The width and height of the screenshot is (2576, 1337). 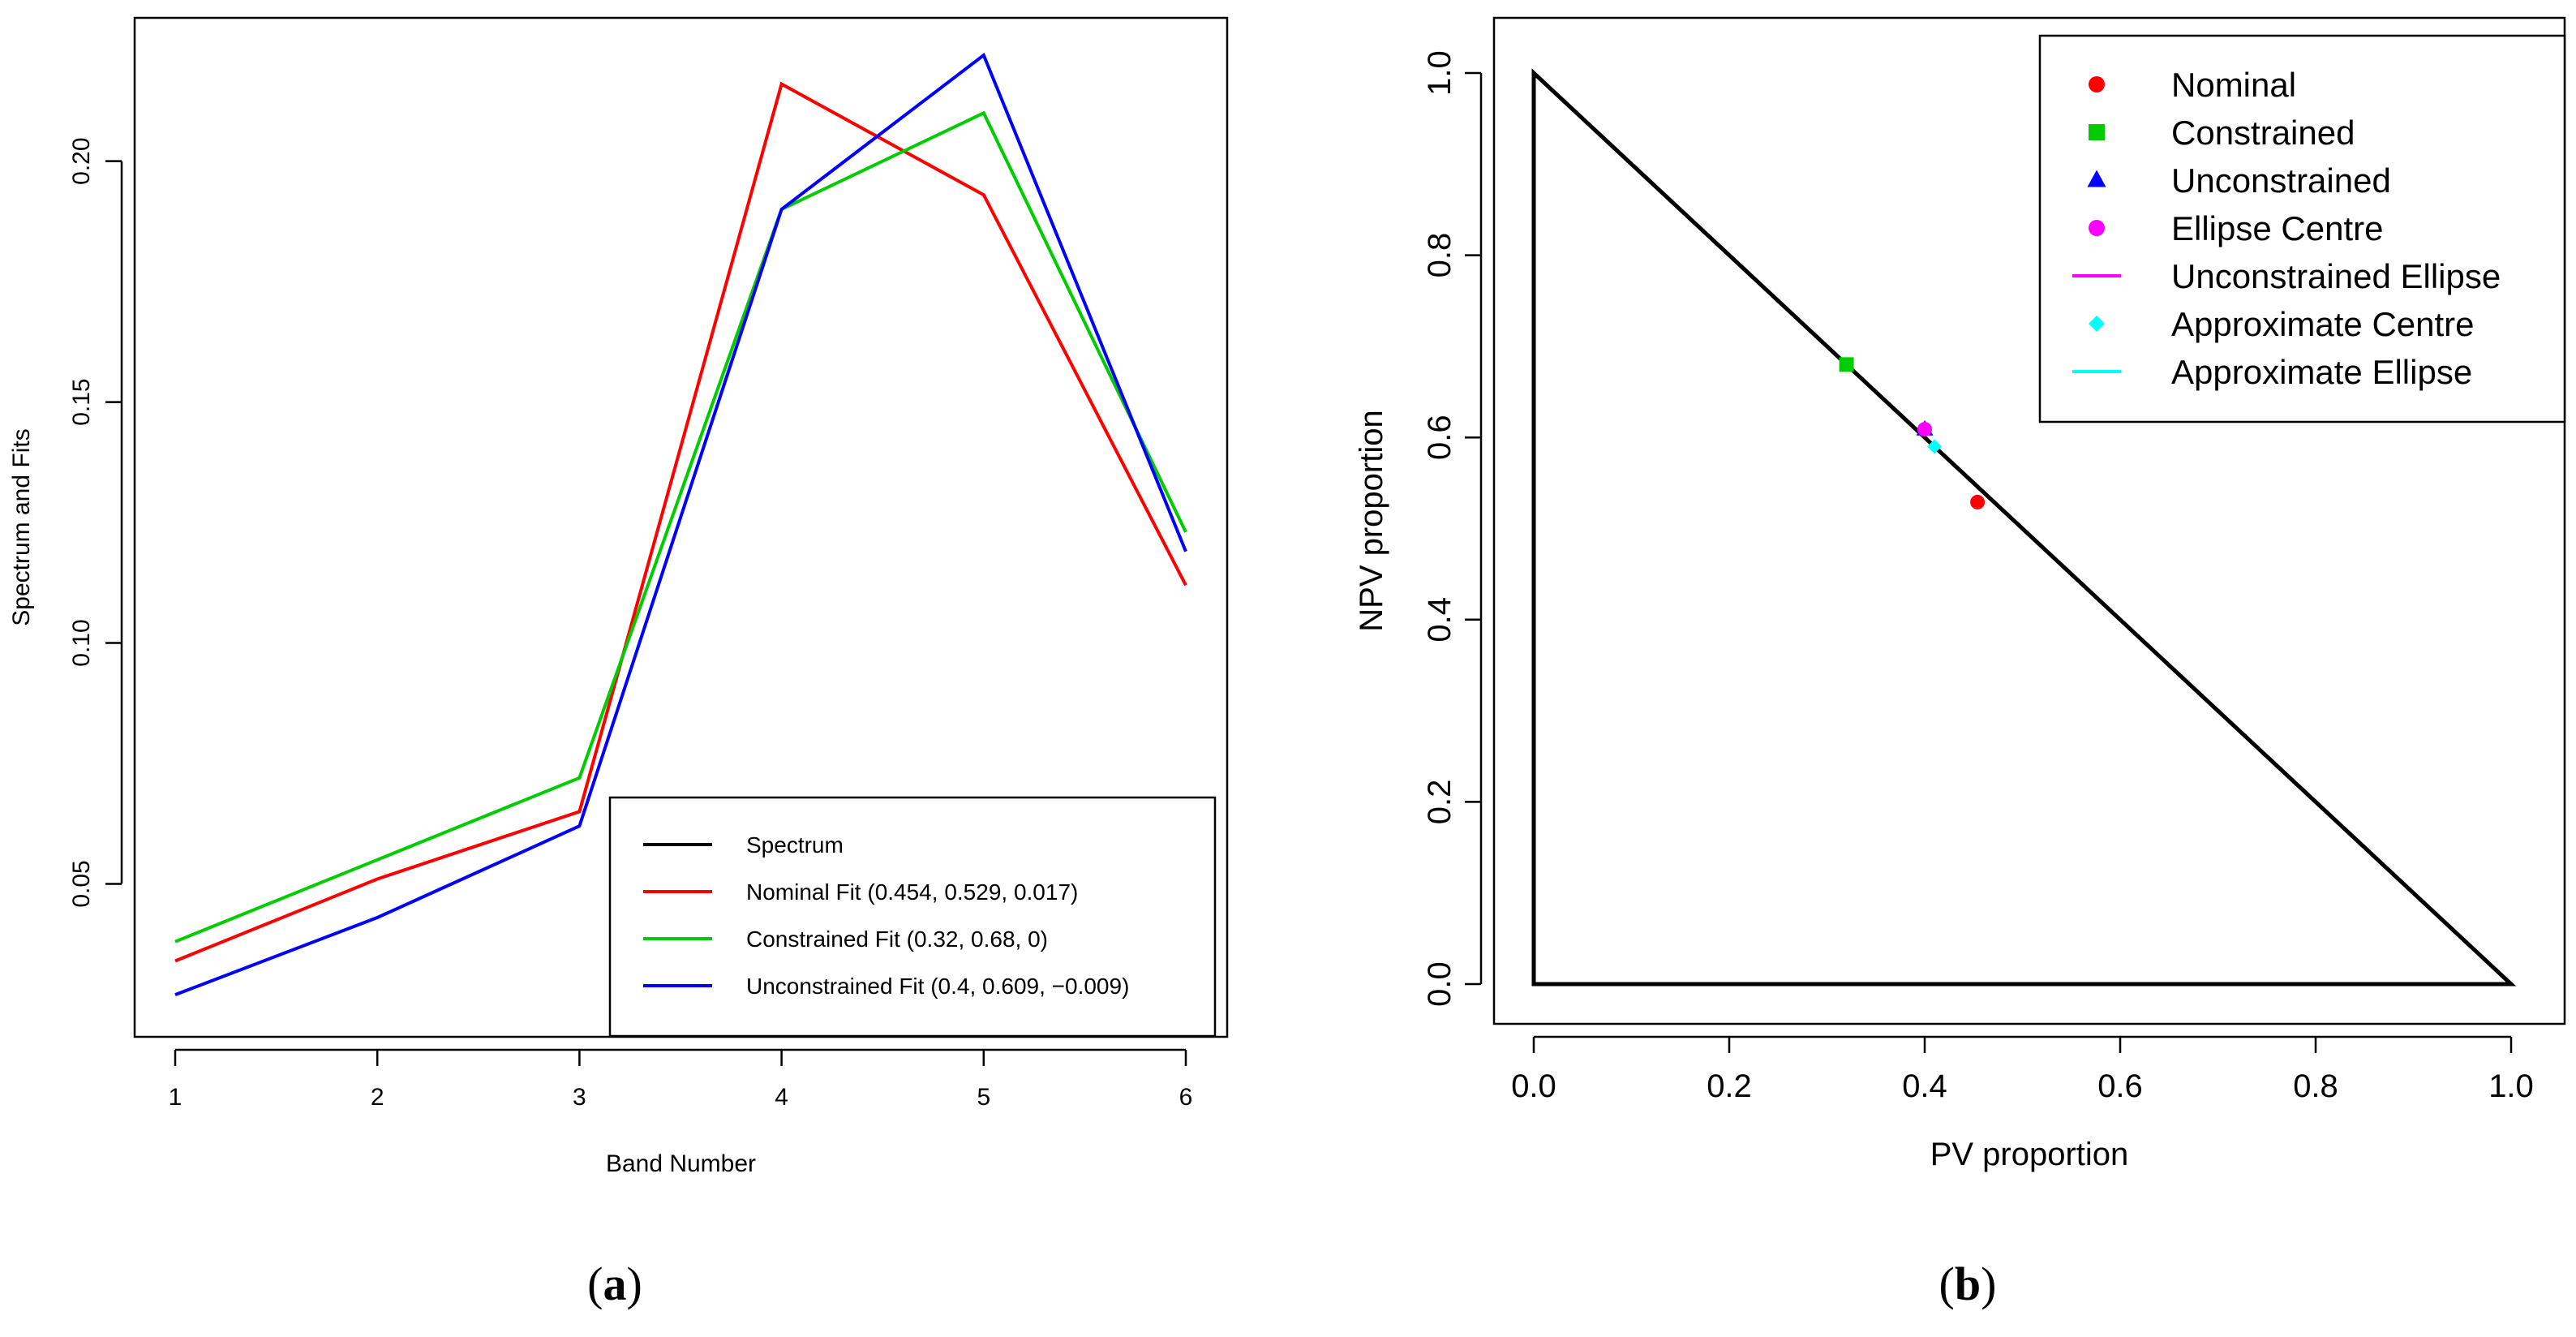 What do you see at coordinates (781, 1097) in the screenshot?
I see `x-tick-label: 4` at bounding box center [781, 1097].